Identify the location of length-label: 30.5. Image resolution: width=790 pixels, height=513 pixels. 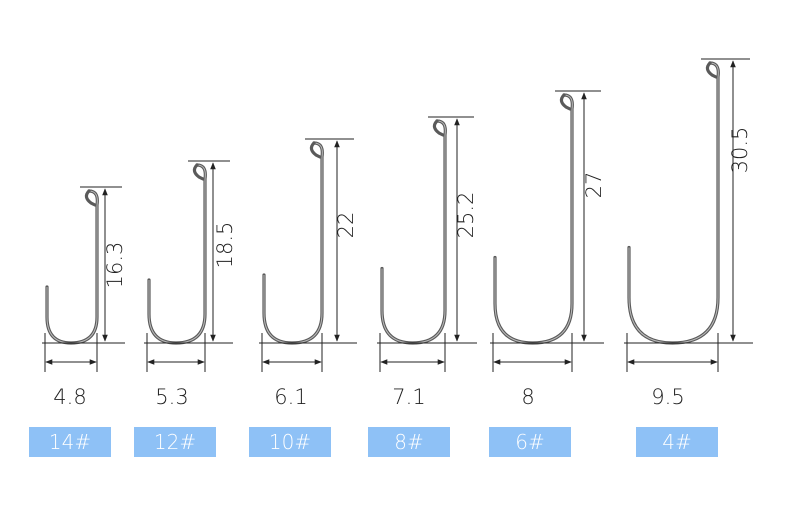
(740, 150).